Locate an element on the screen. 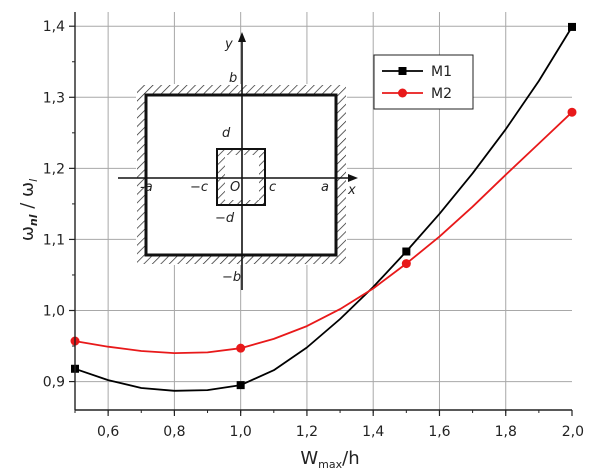 The image size is (592, 472). y-axis-title: ωnl / ωl is located at coordinates (28, 210).